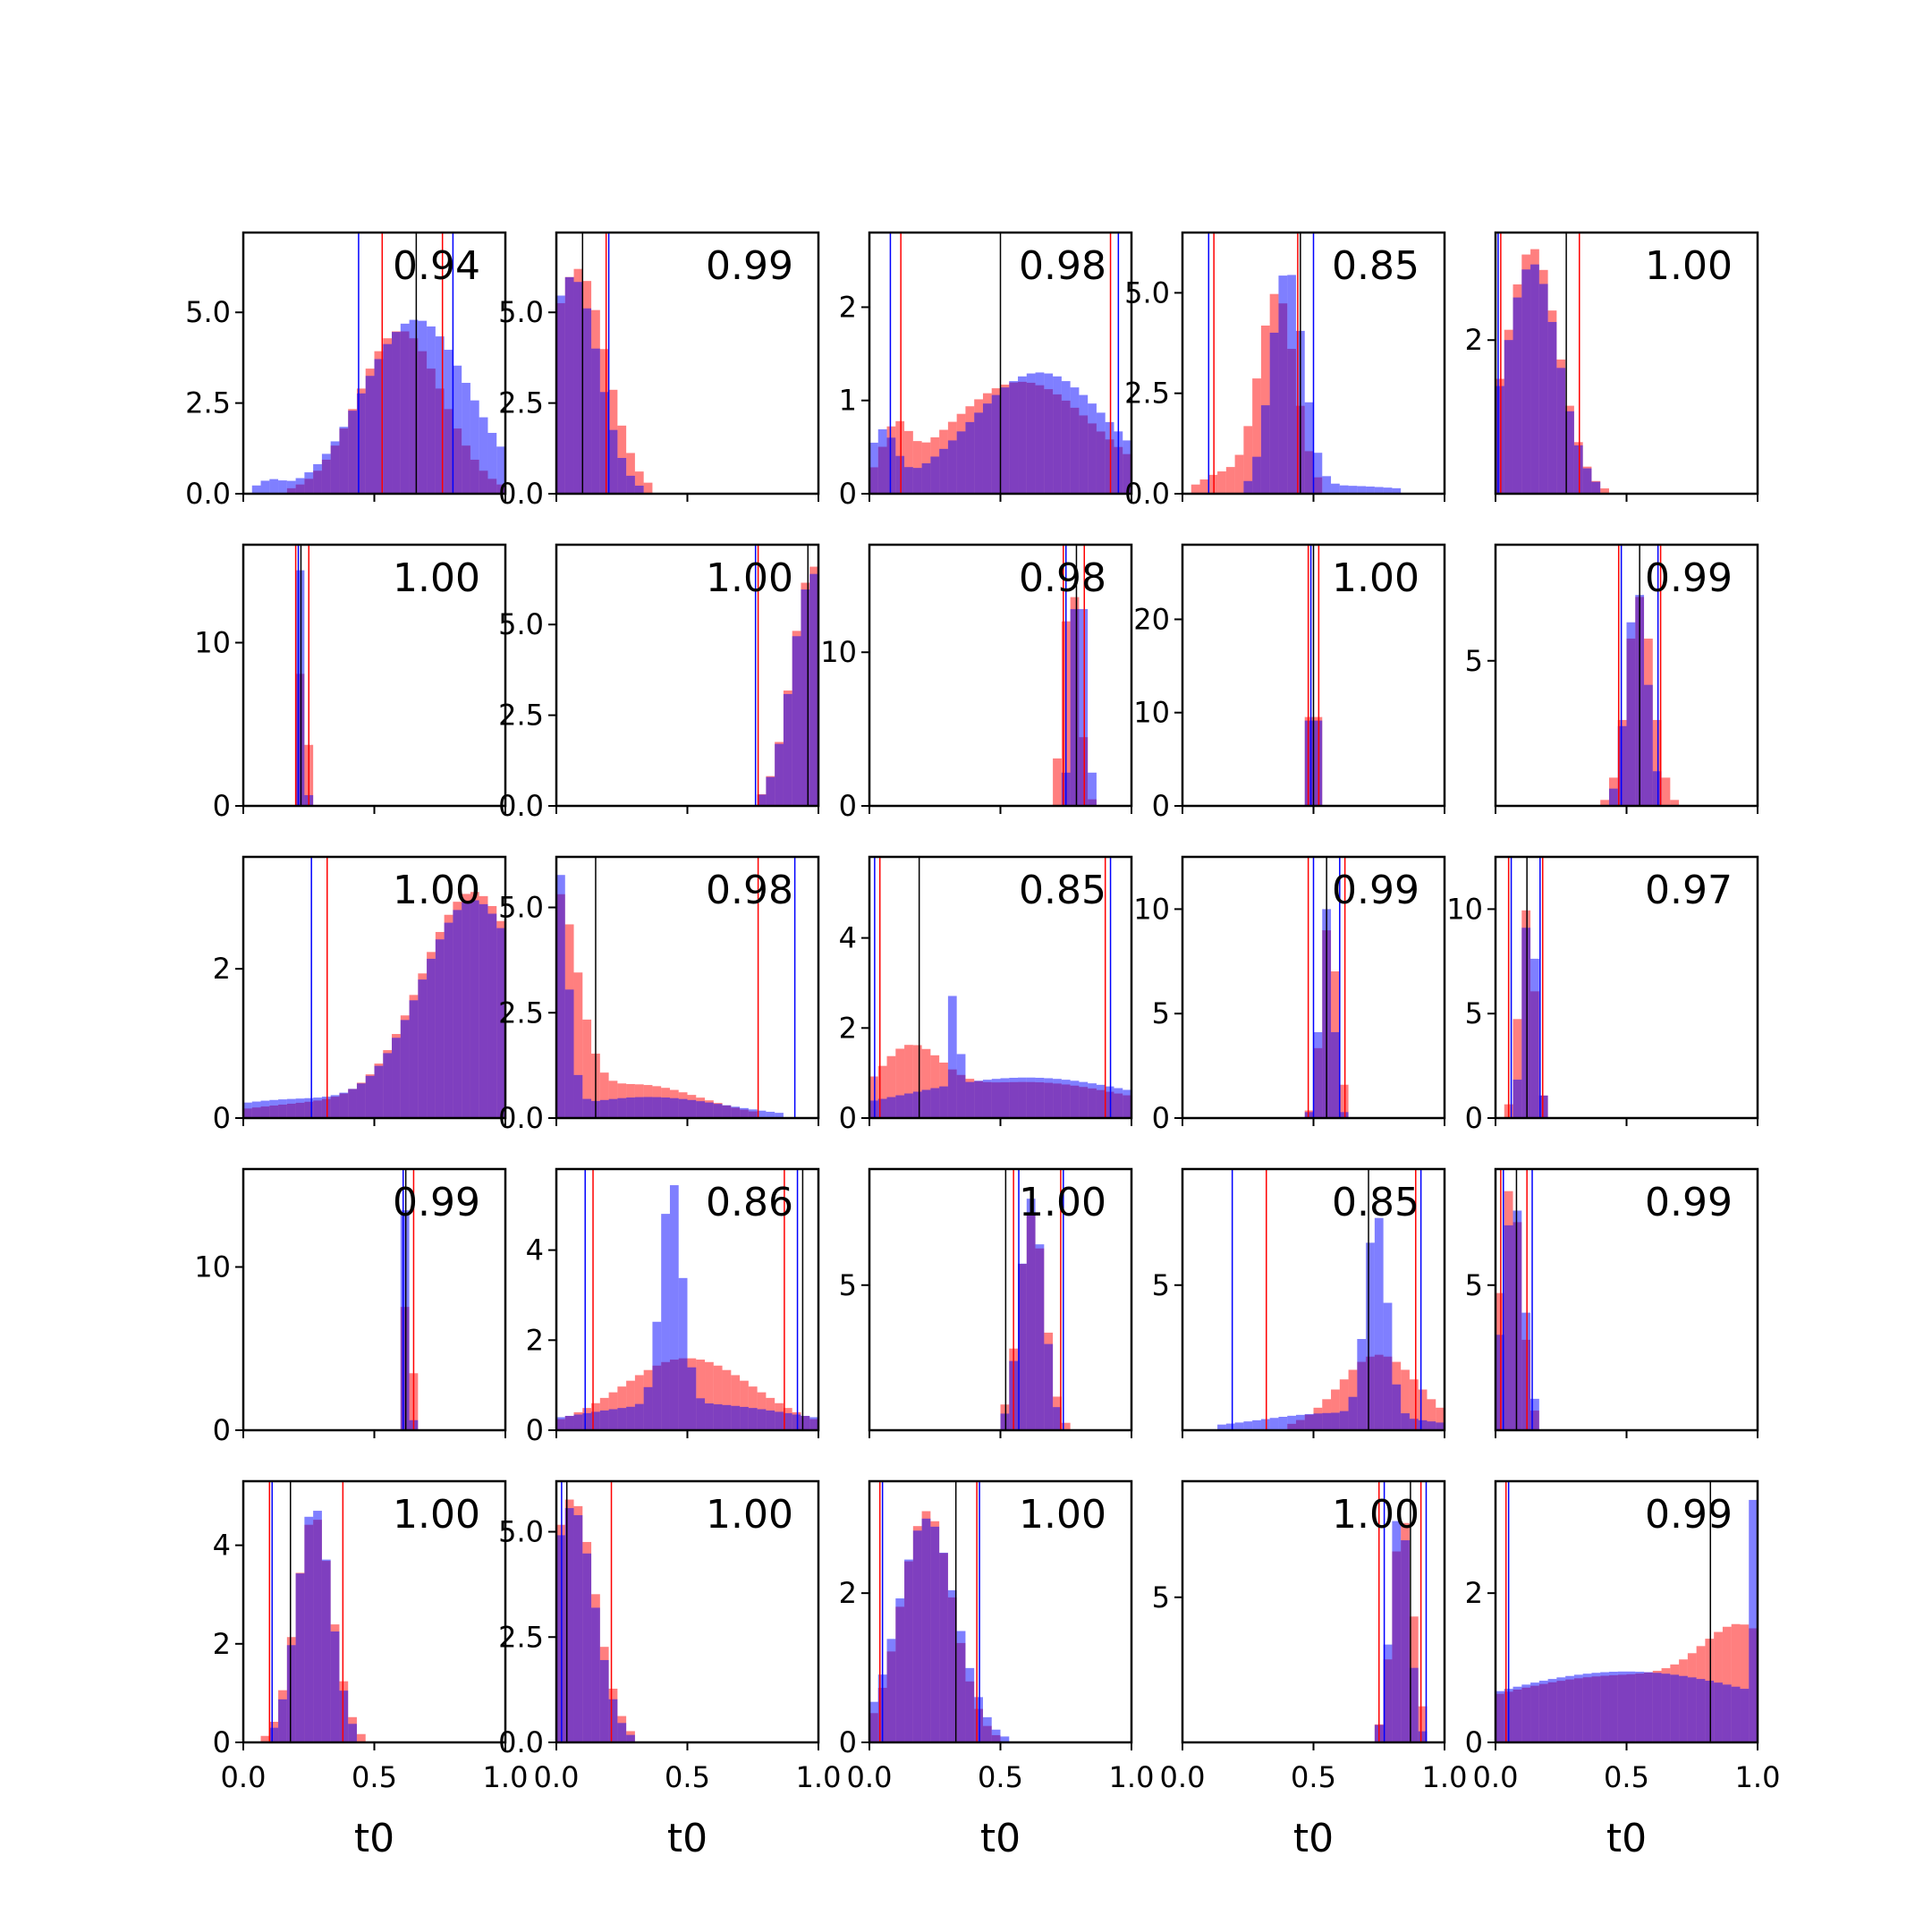  I want to click on y-tick-label: 5, so click(1161, 1013).